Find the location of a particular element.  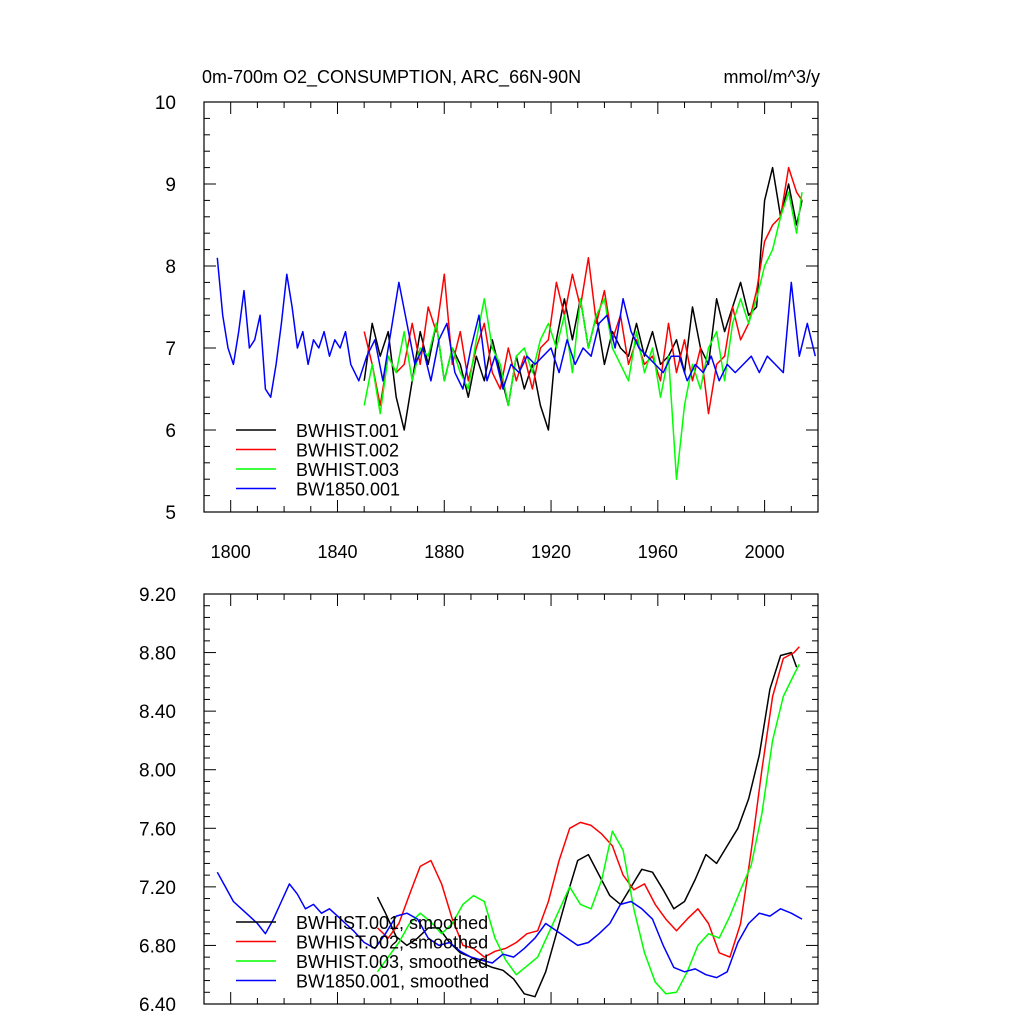

bottom-series-line-bwhist-002-smoothed is located at coordinates (588, 802).